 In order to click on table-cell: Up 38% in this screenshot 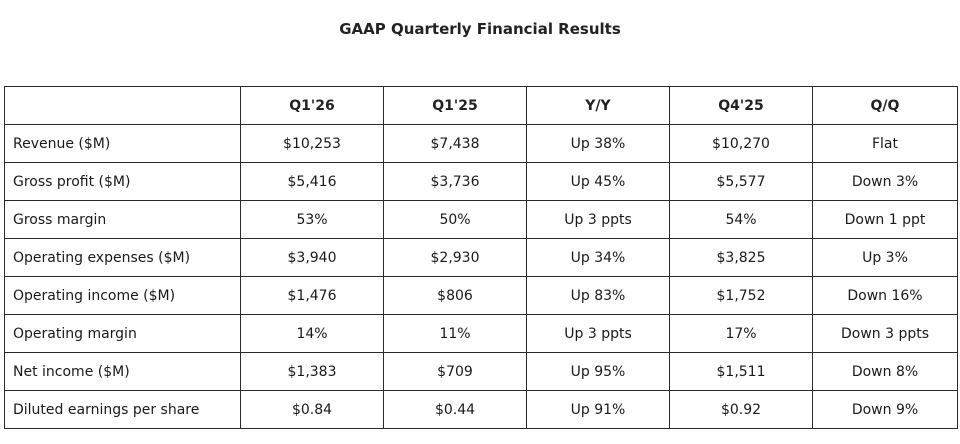, I will do `click(598, 143)`.